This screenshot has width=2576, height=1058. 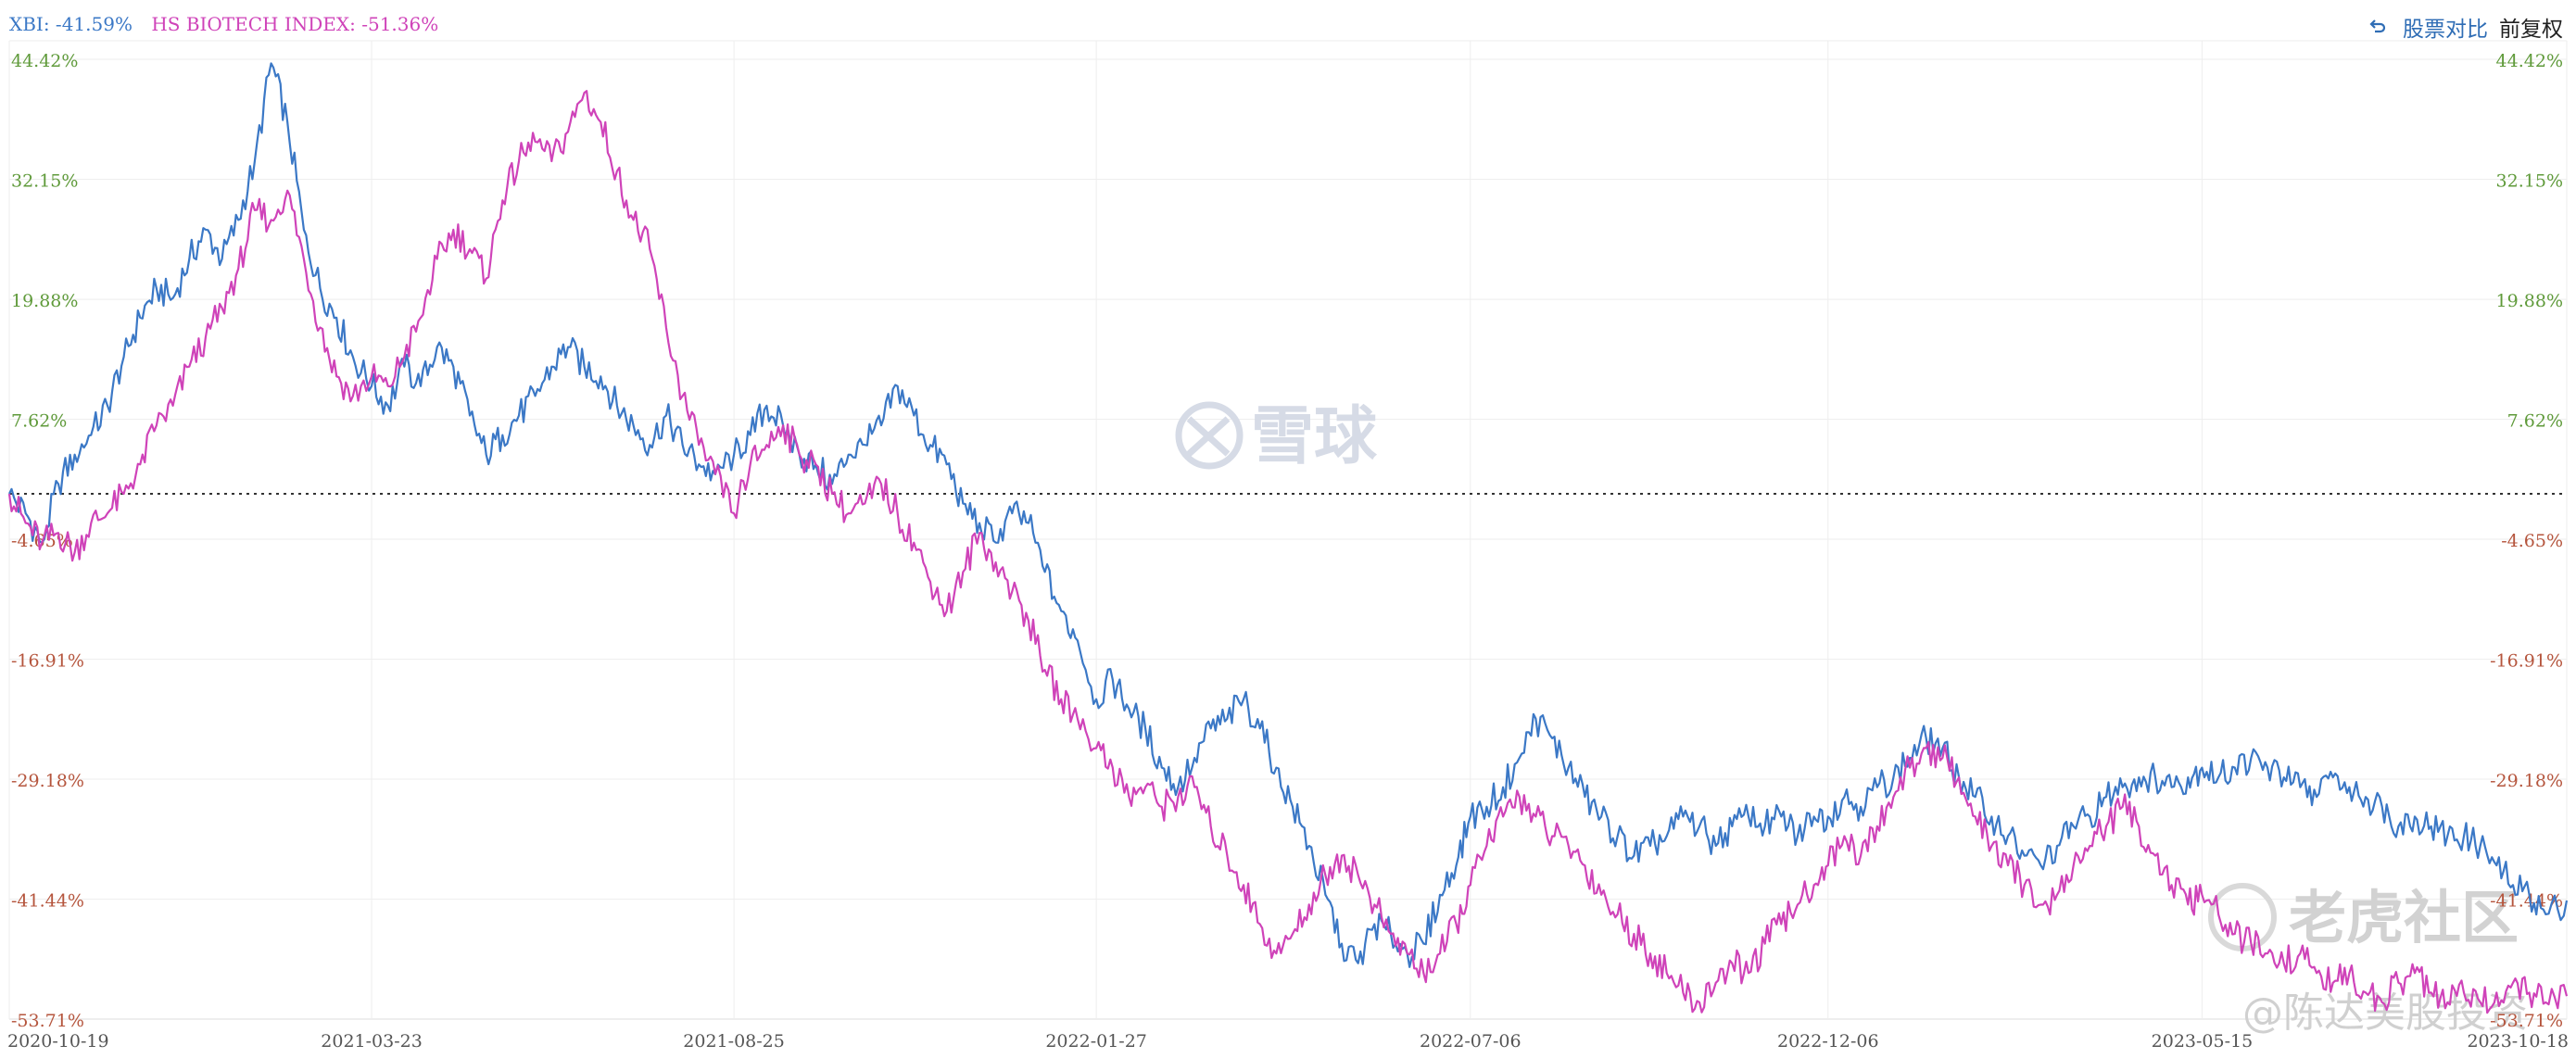 I want to click on watermark-author: @陈达美股投资, so click(x=2385, y=1013).